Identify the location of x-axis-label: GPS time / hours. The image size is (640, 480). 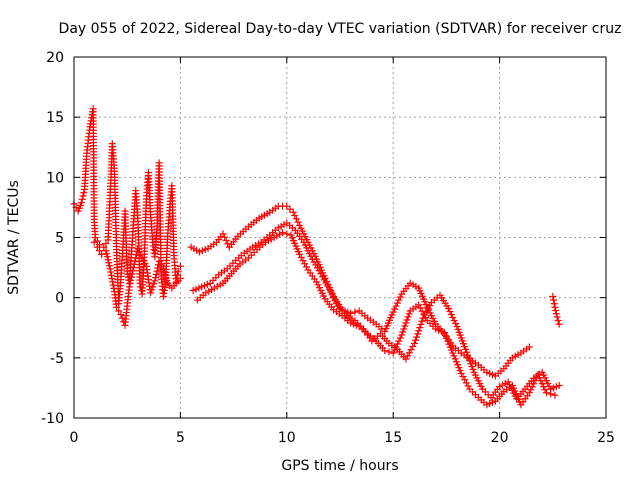
(339, 466).